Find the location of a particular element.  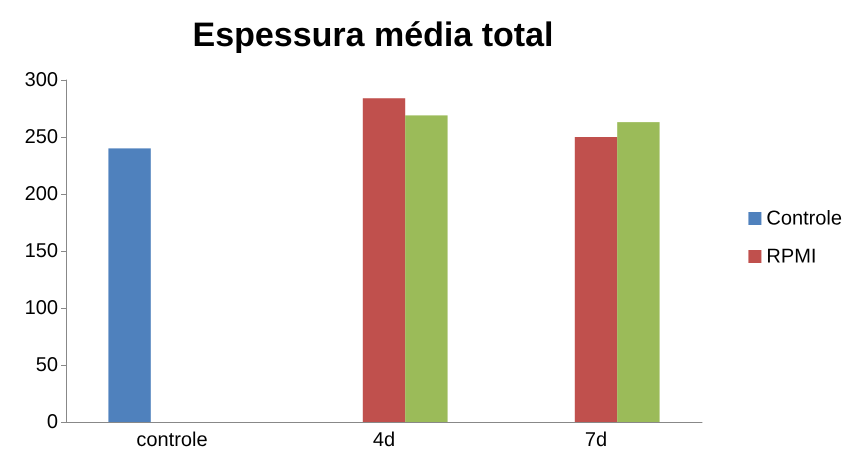

x-tick-label: 4d is located at coordinates (384, 440).